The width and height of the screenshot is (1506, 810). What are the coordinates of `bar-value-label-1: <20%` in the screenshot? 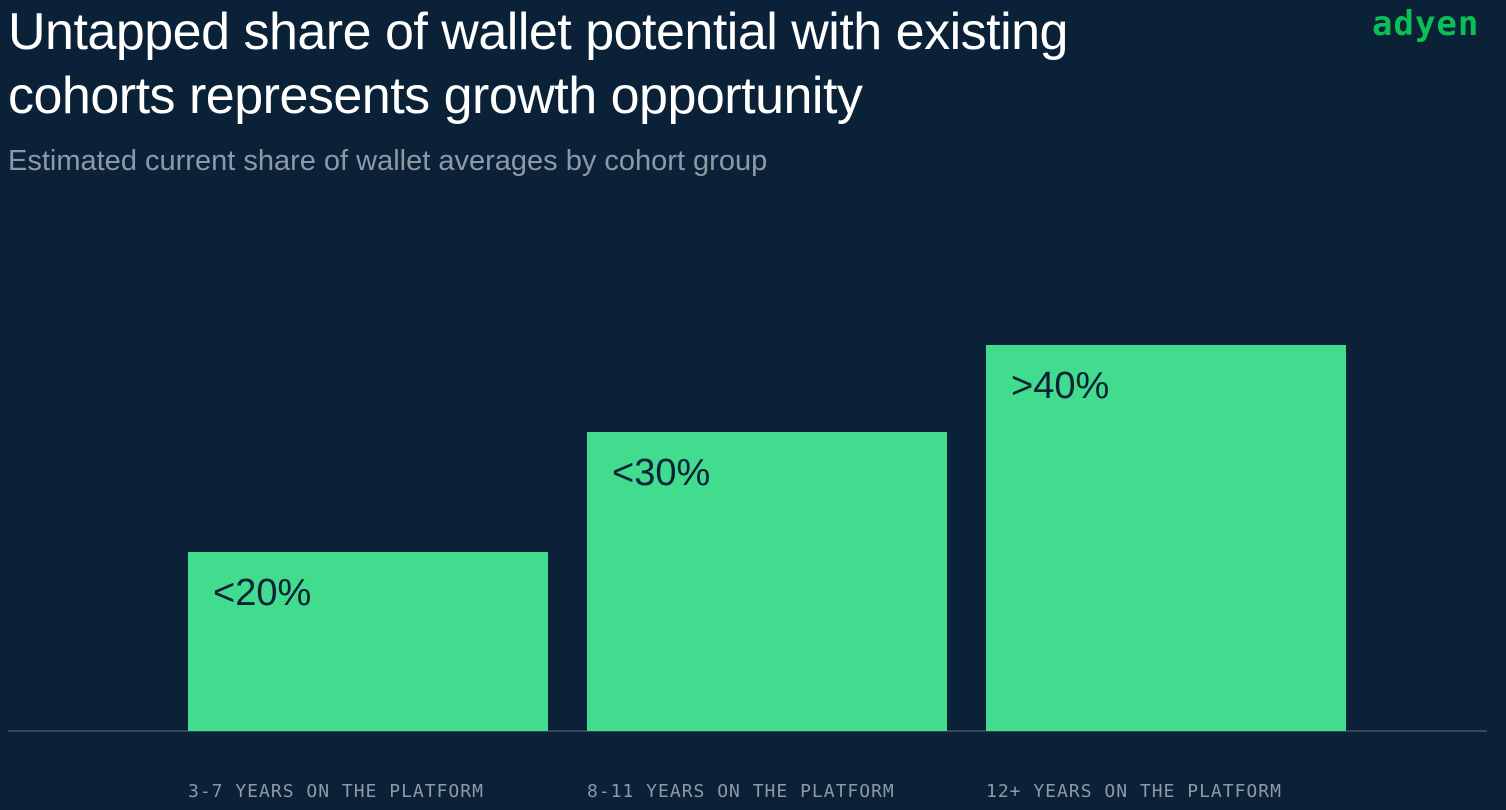 It's located at (262, 593).